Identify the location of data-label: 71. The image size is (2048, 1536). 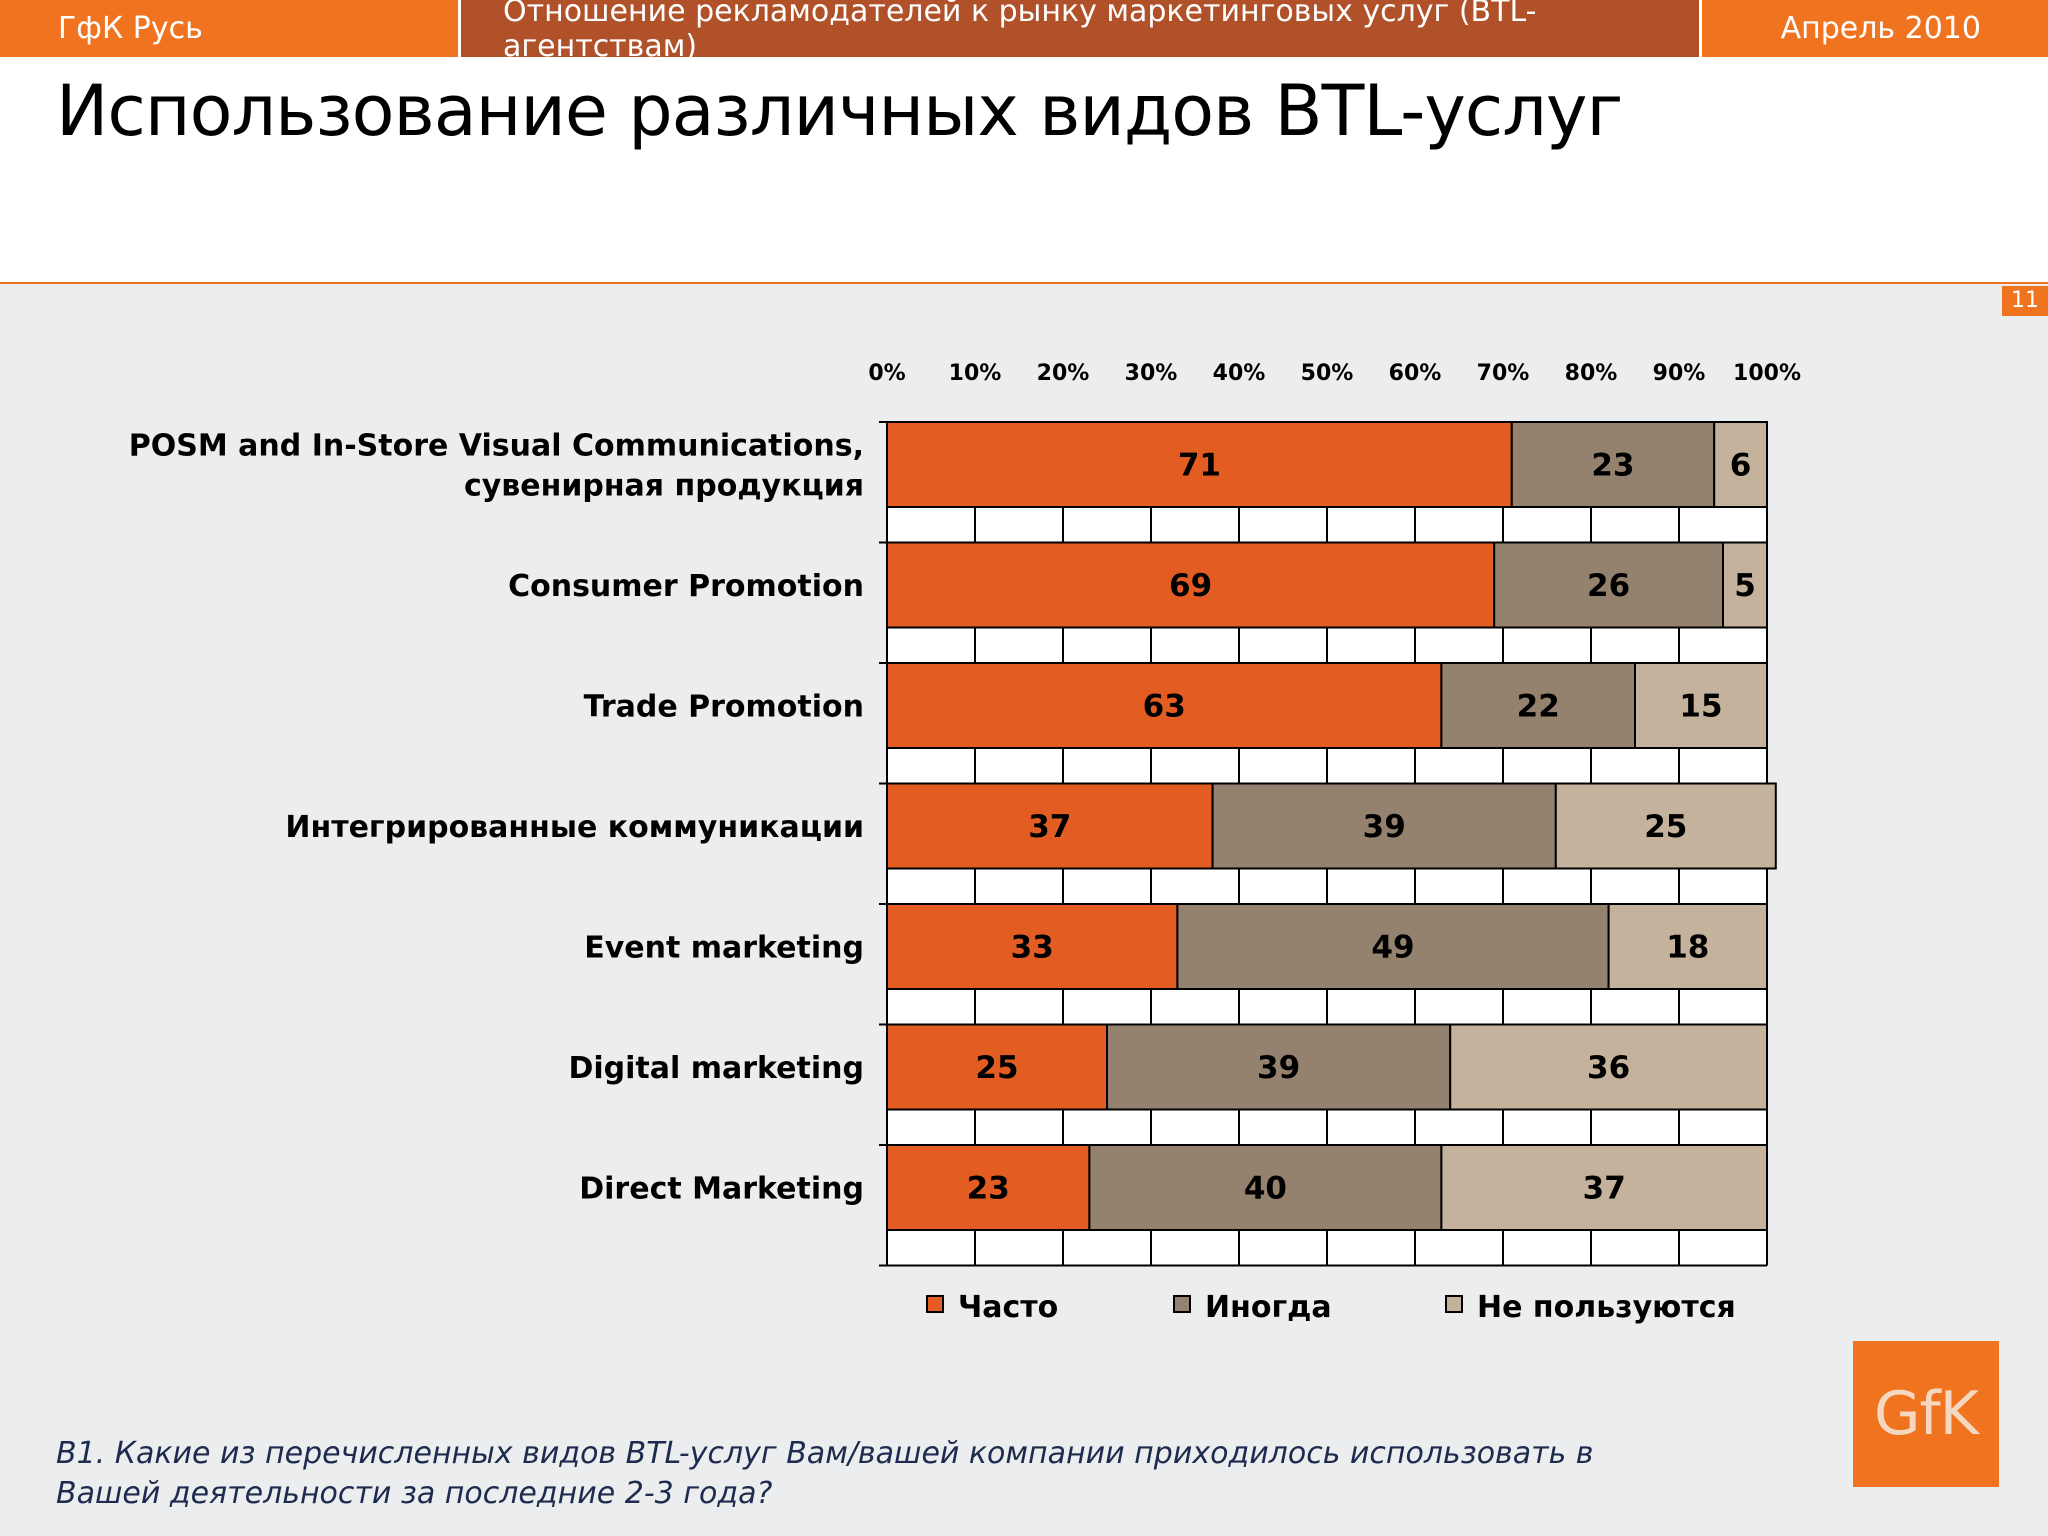
(1199, 466).